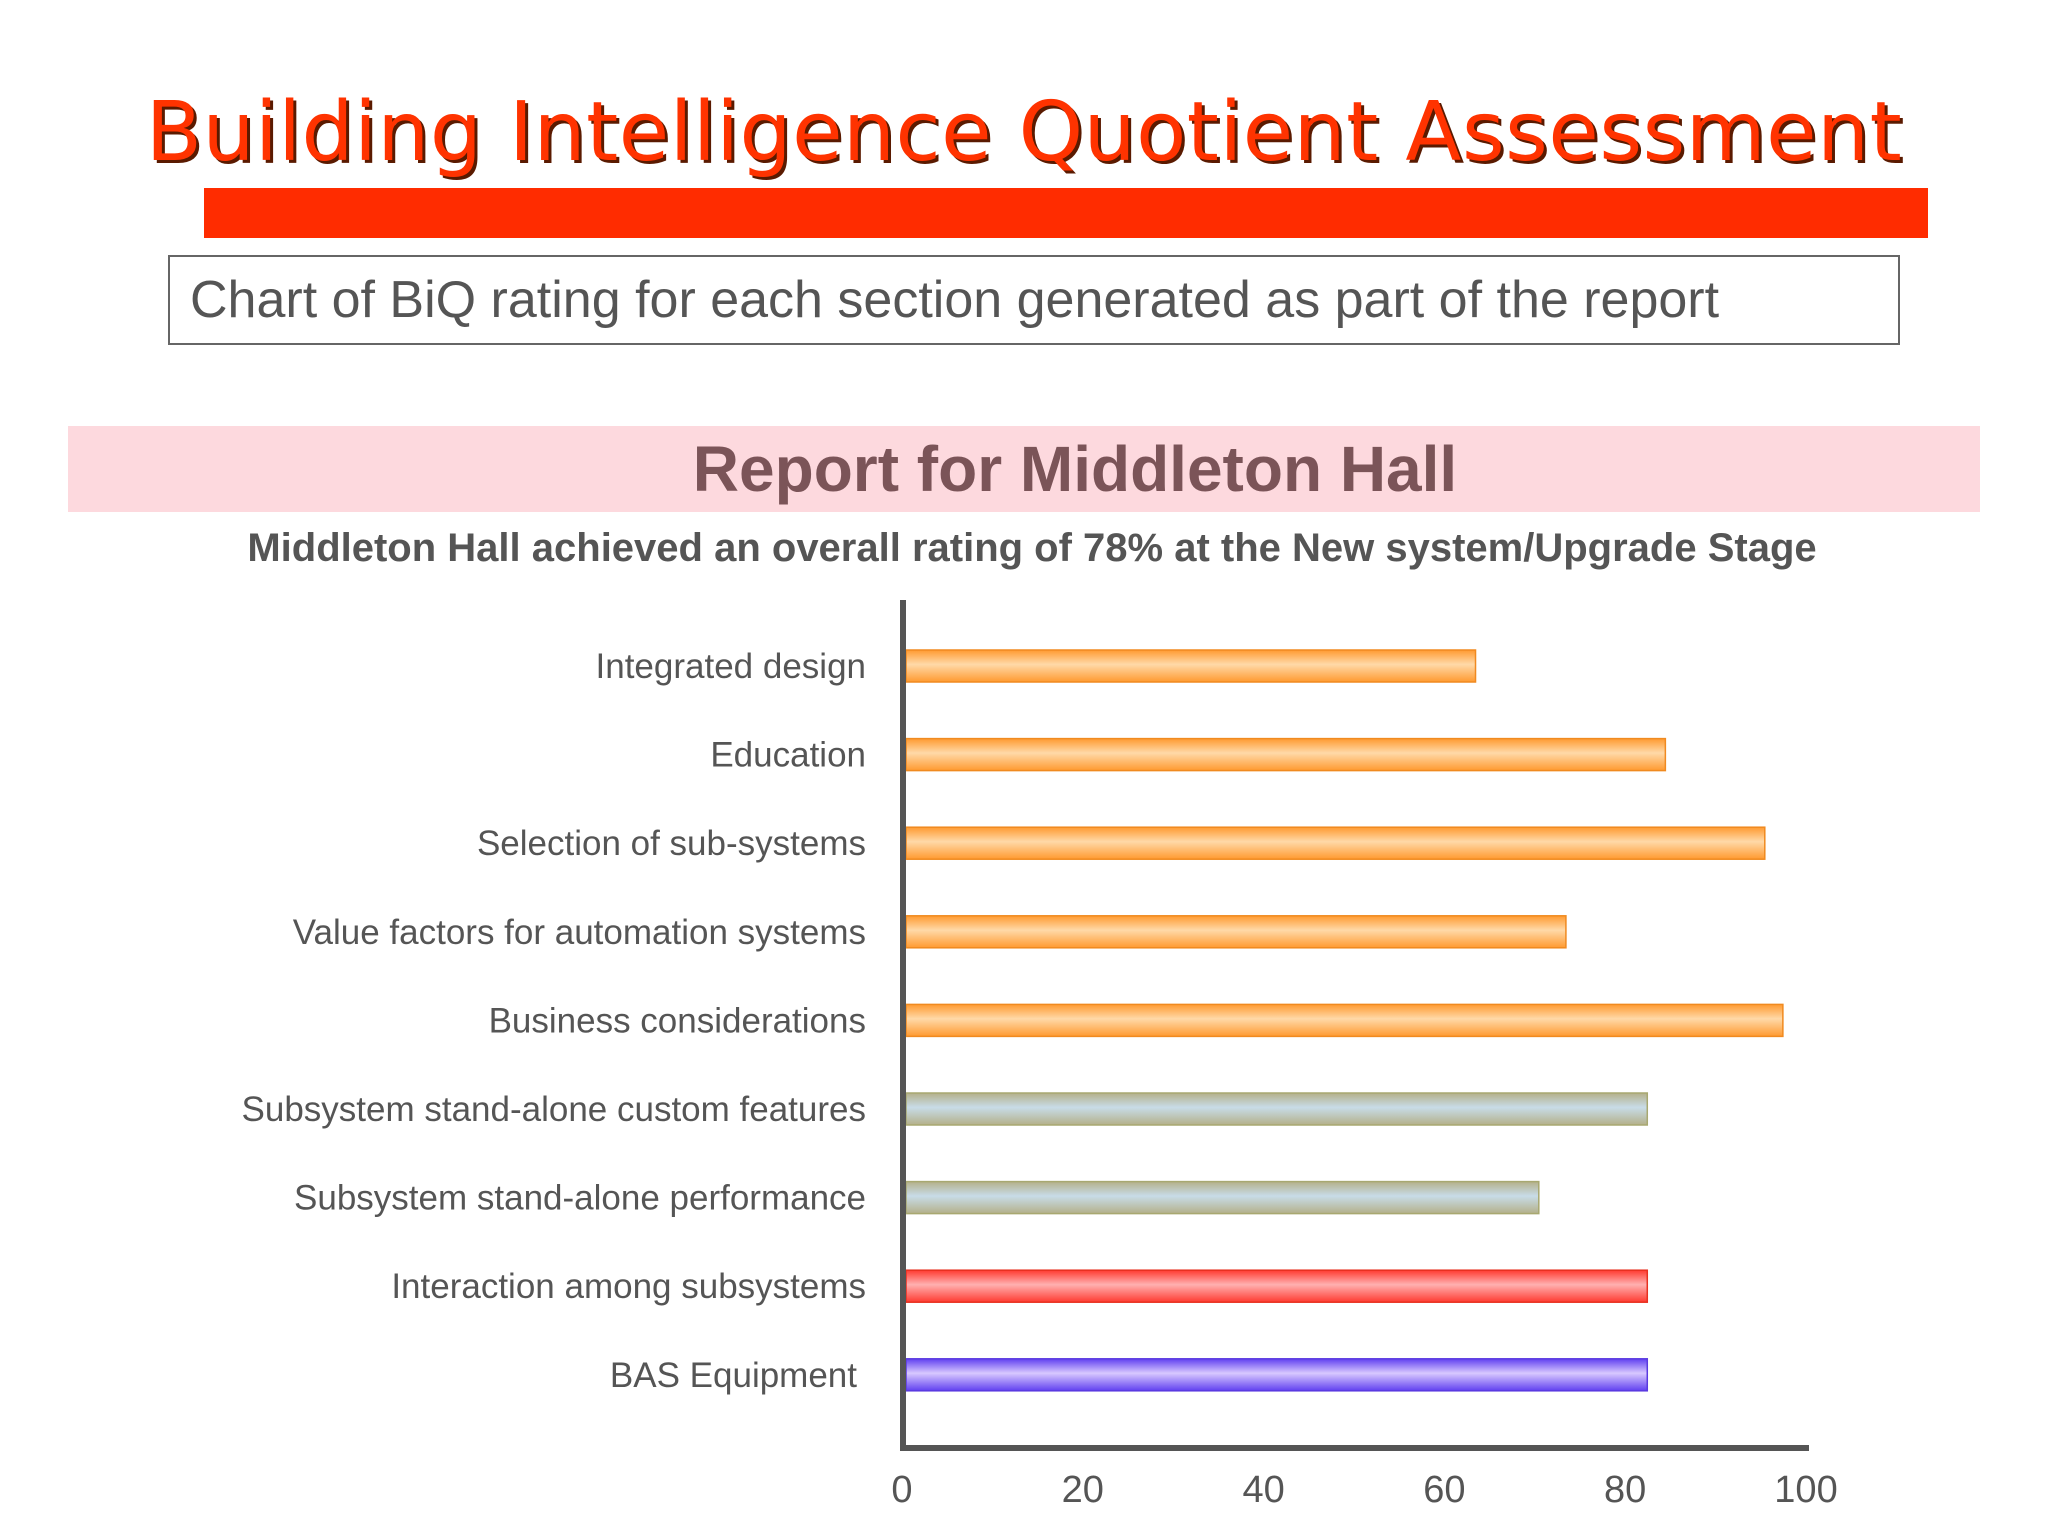  Describe the element at coordinates (1083, 1490) in the screenshot. I see `x-tick-label: 20` at that location.